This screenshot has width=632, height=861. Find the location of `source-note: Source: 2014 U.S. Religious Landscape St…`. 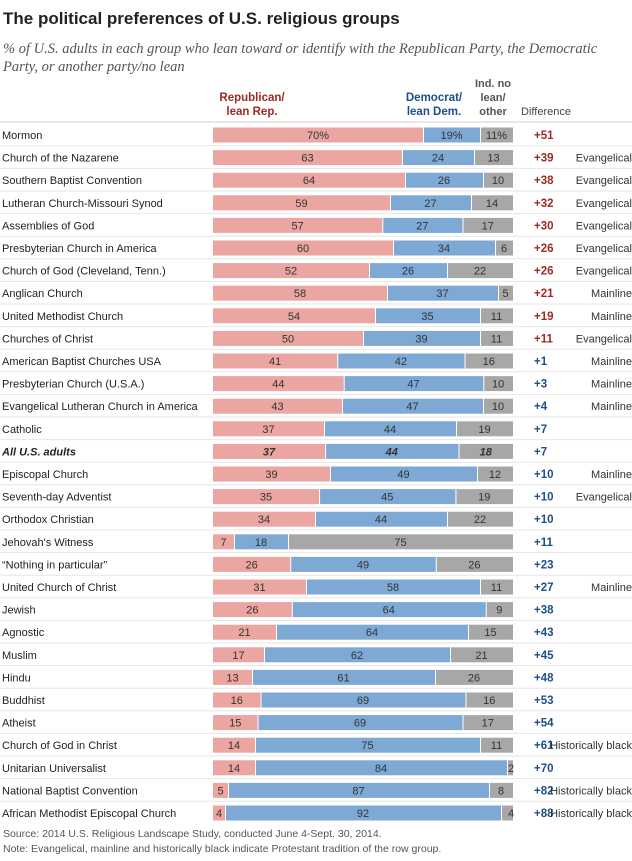

source-note: Source: 2014 U.S. Religious Landscape St… is located at coordinates (192, 834).